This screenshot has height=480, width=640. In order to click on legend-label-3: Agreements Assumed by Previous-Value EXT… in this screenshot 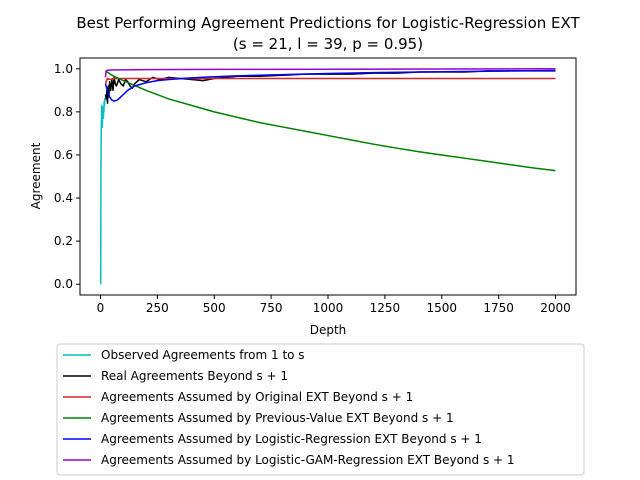, I will do `click(277, 418)`.